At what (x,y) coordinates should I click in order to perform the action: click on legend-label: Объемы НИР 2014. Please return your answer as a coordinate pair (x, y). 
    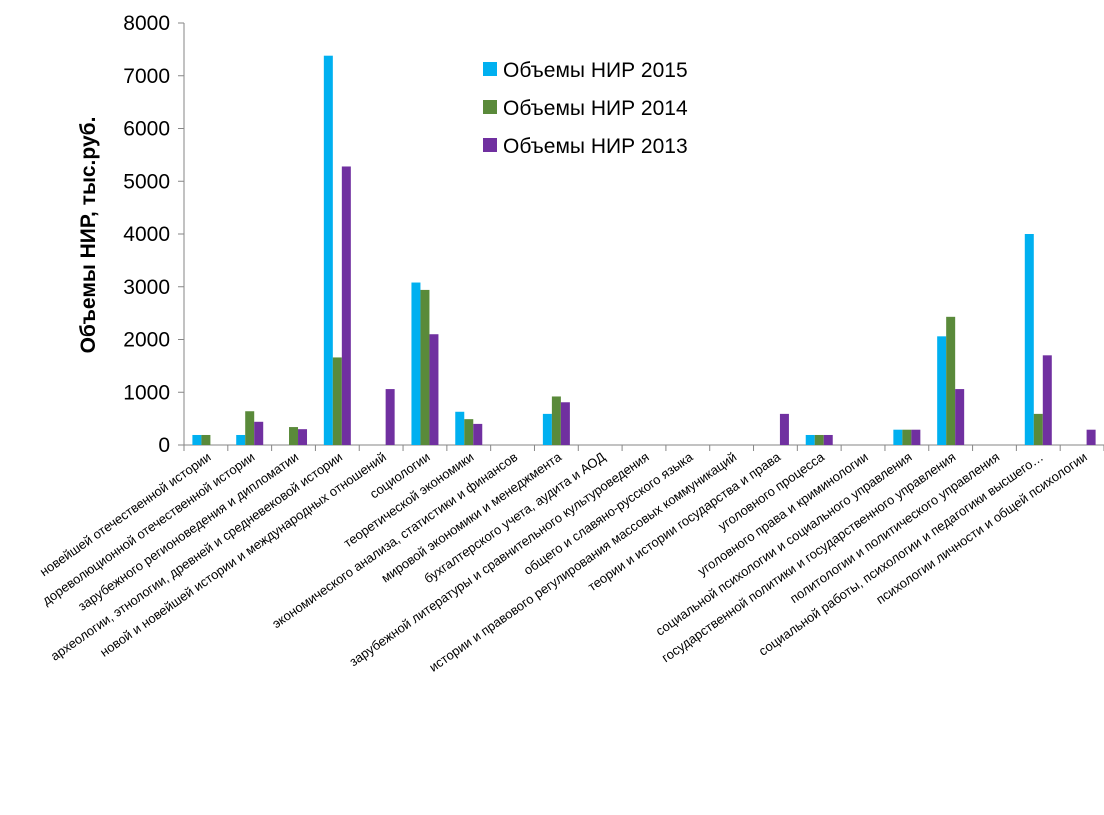
    Looking at the image, I should click on (595, 108).